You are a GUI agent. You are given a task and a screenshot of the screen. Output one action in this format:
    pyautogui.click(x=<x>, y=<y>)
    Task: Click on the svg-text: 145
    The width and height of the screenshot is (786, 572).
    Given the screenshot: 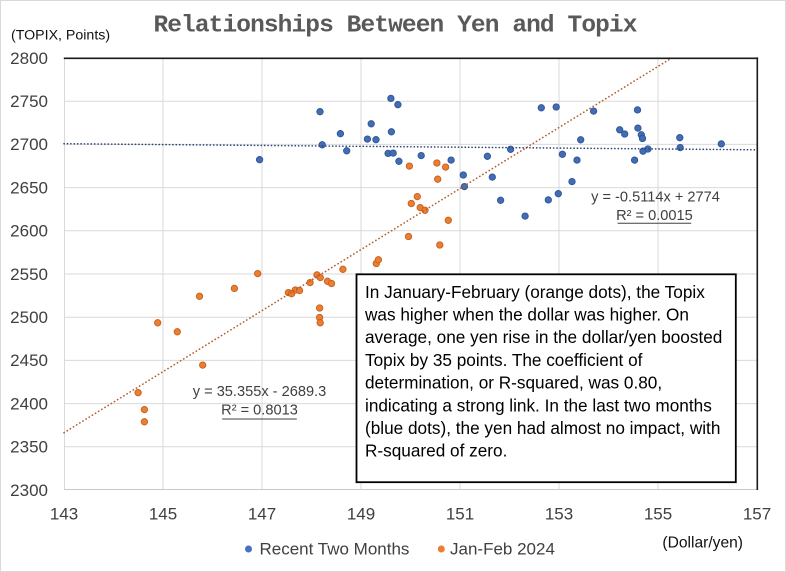 What is the action you would take?
    pyautogui.click(x=163, y=514)
    